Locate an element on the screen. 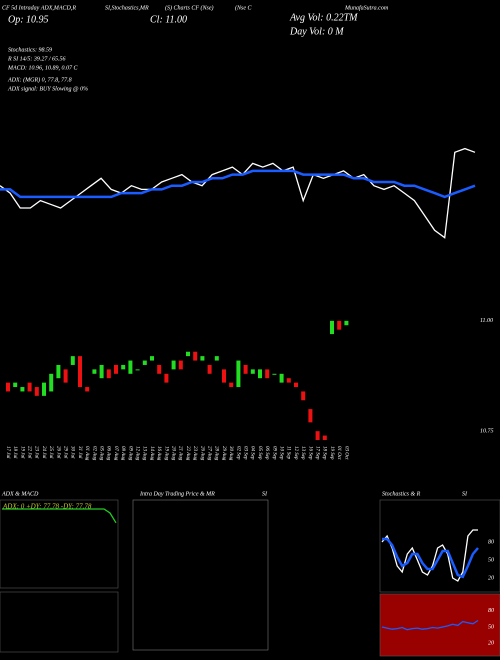  x-tick-label: 12 Sep is located at coordinates (295, 453).